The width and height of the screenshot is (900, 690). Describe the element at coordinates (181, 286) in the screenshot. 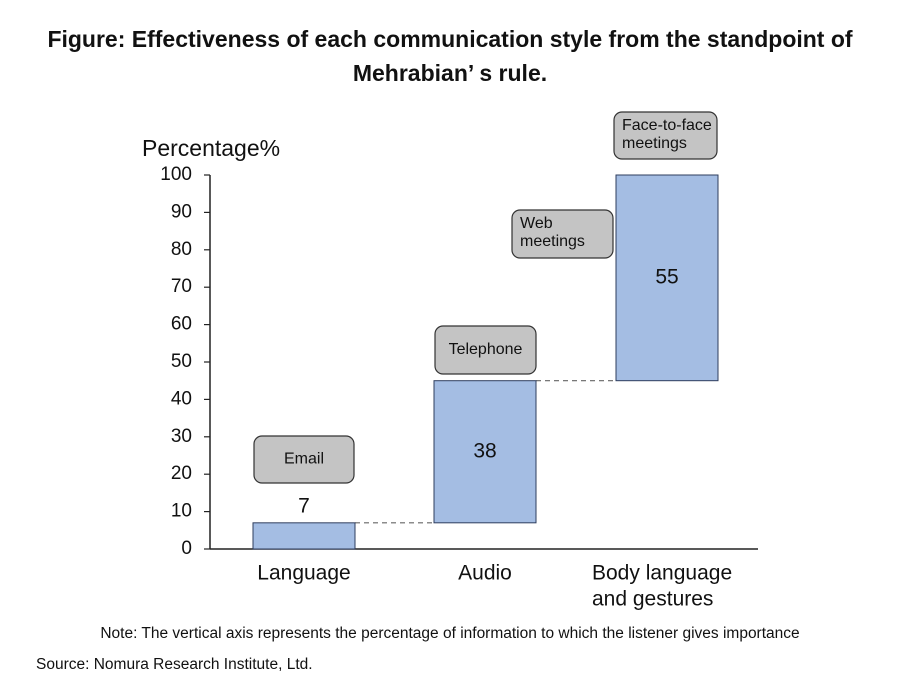

I see `y-tick-label: 70` at that location.